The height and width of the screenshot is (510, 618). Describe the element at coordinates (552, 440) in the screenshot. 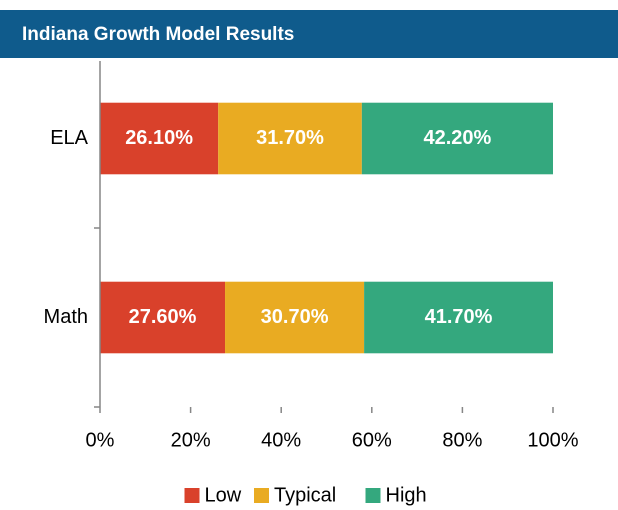

I see `x-tick-label: 100%` at that location.